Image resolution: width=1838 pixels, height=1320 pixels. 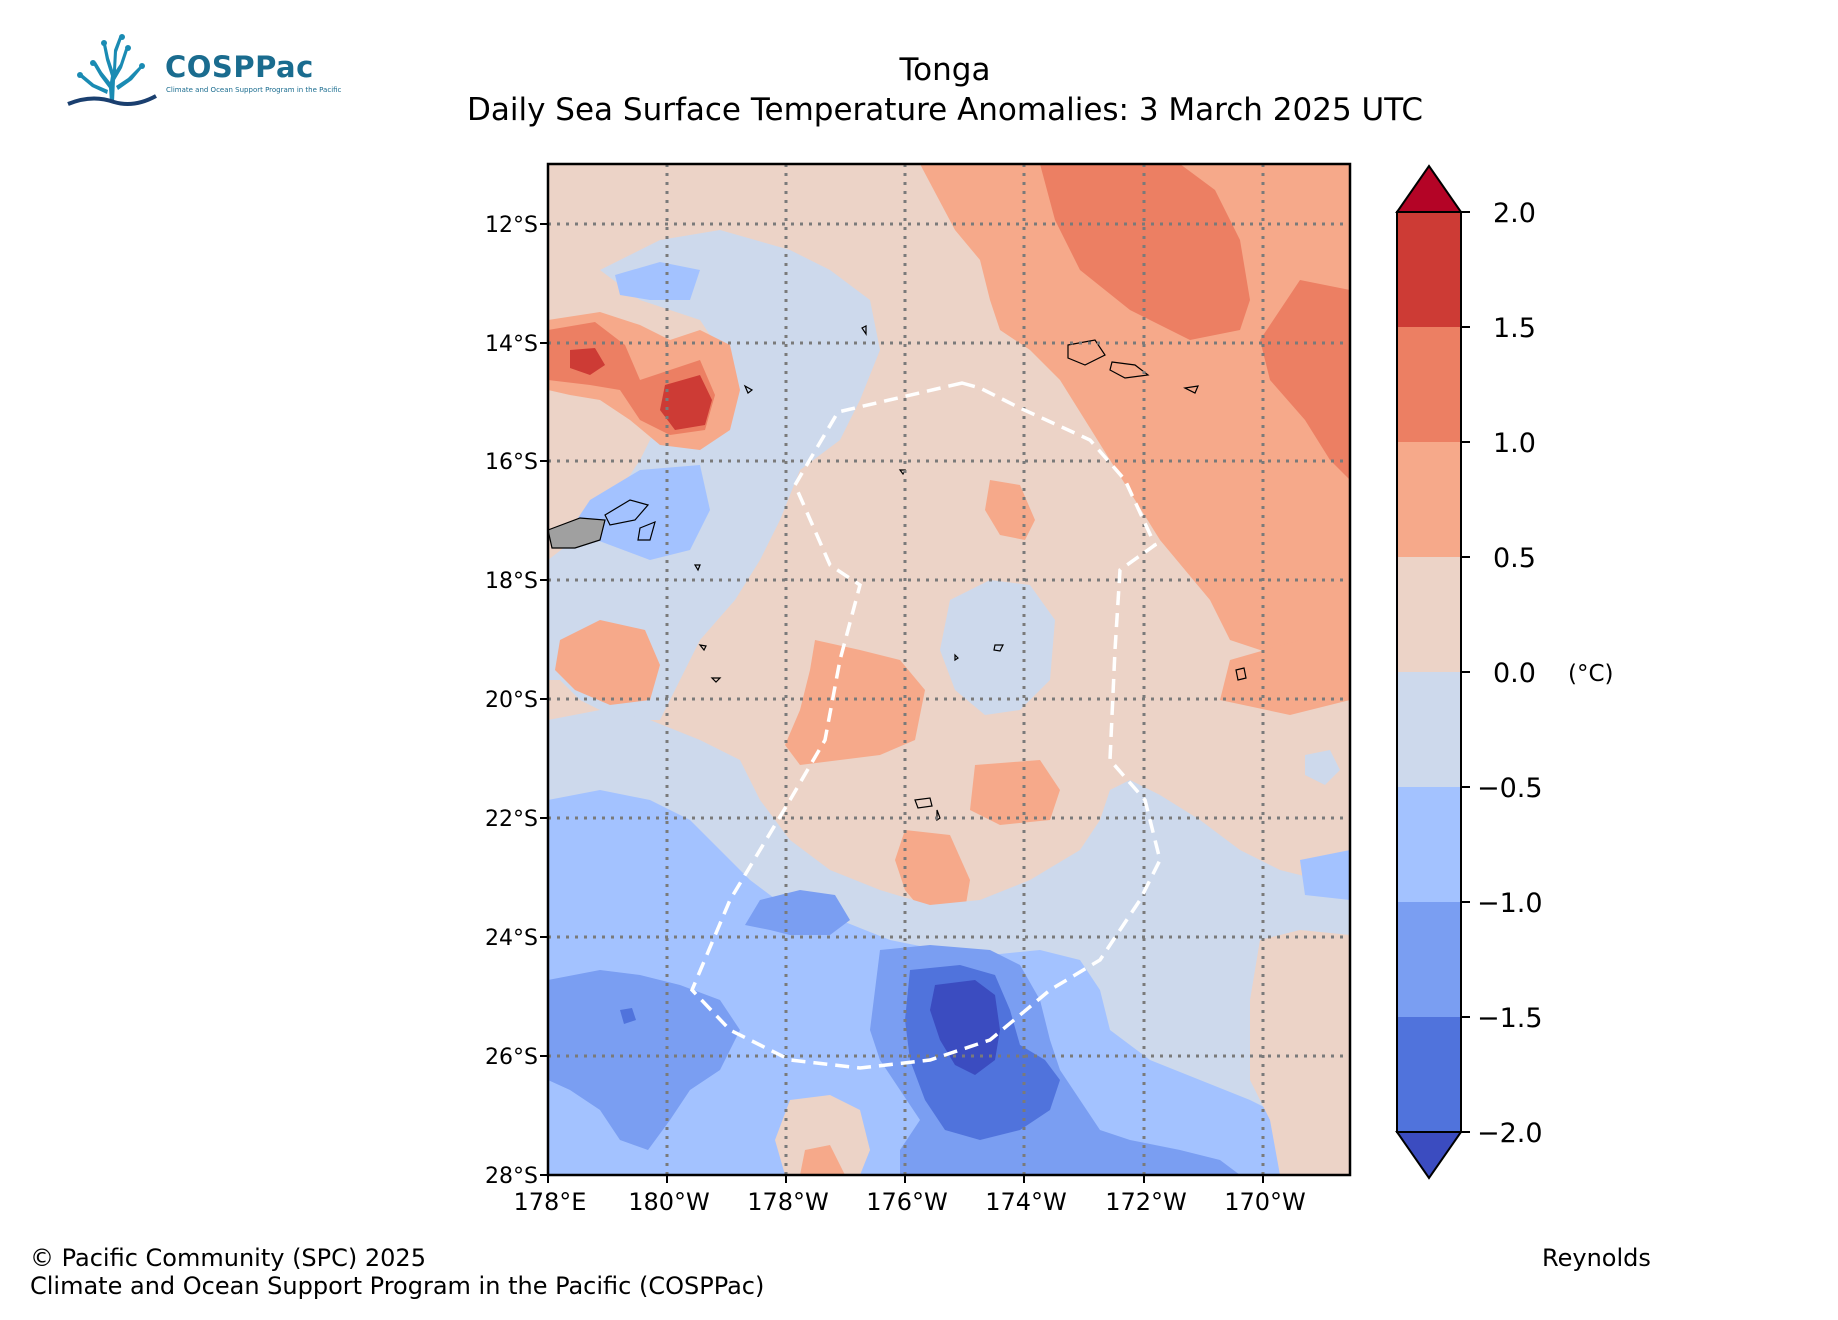 What do you see at coordinates (822, 1135) in the screenshot?
I see `warm-patch-south` at bounding box center [822, 1135].